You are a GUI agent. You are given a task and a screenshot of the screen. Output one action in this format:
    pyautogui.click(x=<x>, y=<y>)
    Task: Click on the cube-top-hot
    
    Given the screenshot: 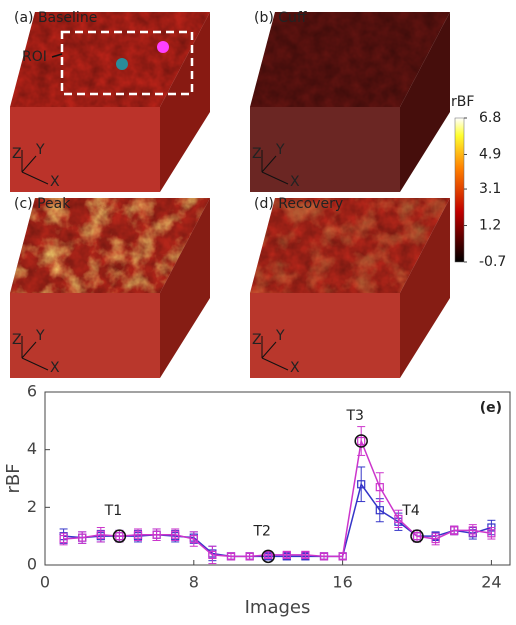 What is the action you would take?
    pyautogui.click(x=110, y=245)
    